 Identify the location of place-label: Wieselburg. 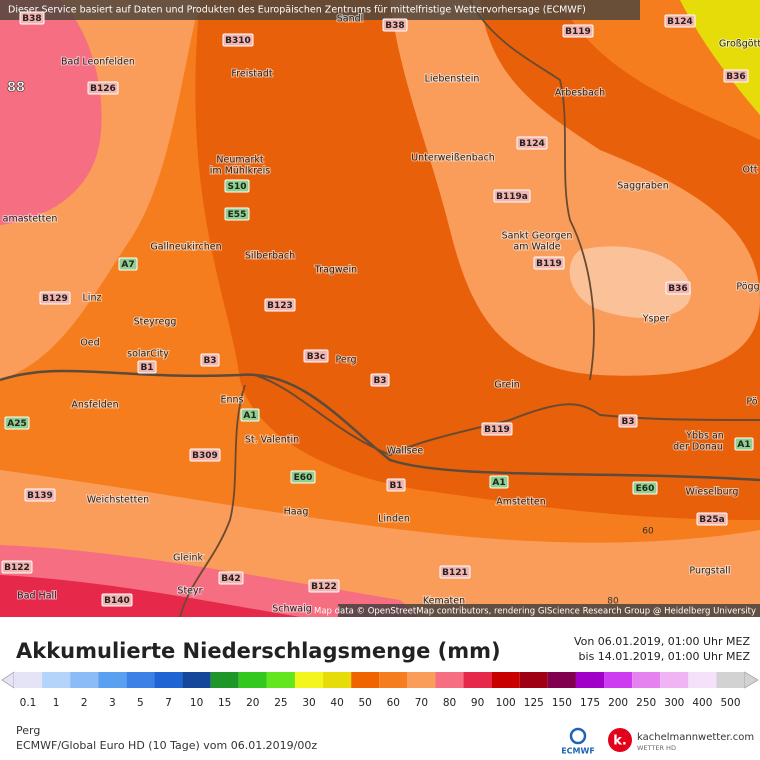
(712, 492).